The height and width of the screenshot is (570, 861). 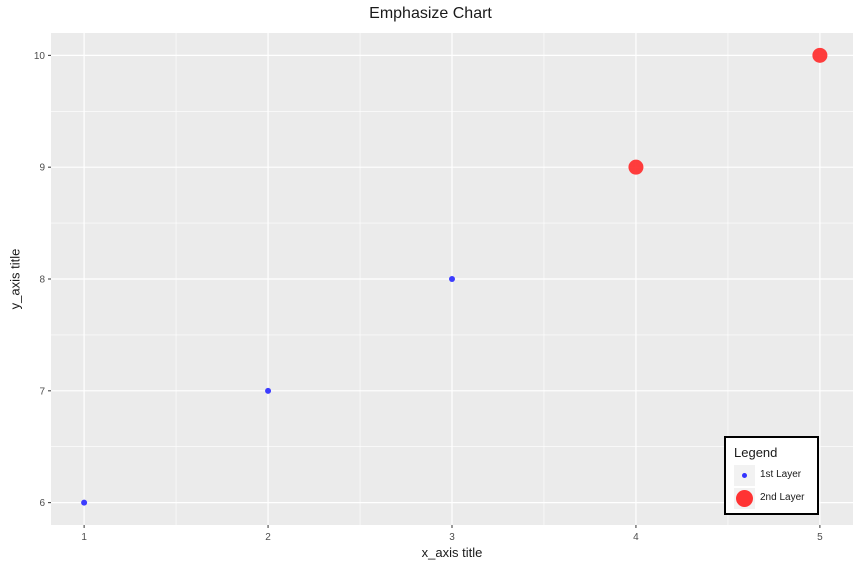 I want to click on y-tick-label: 9, so click(x=42, y=168).